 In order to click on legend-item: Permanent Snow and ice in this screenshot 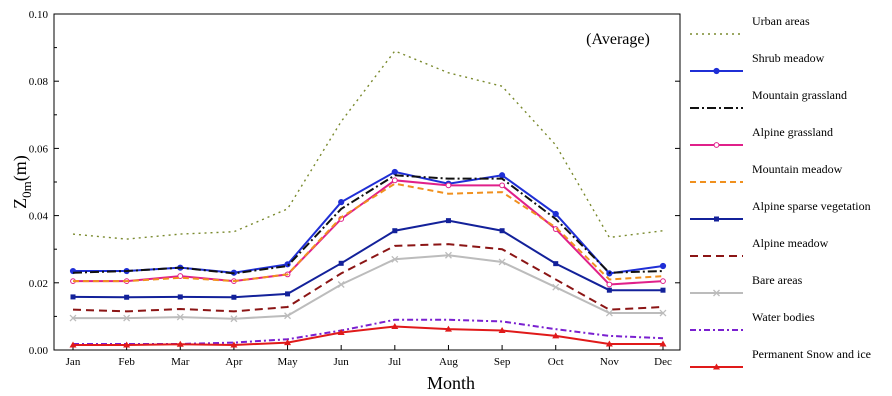, I will do `click(780, 358)`.